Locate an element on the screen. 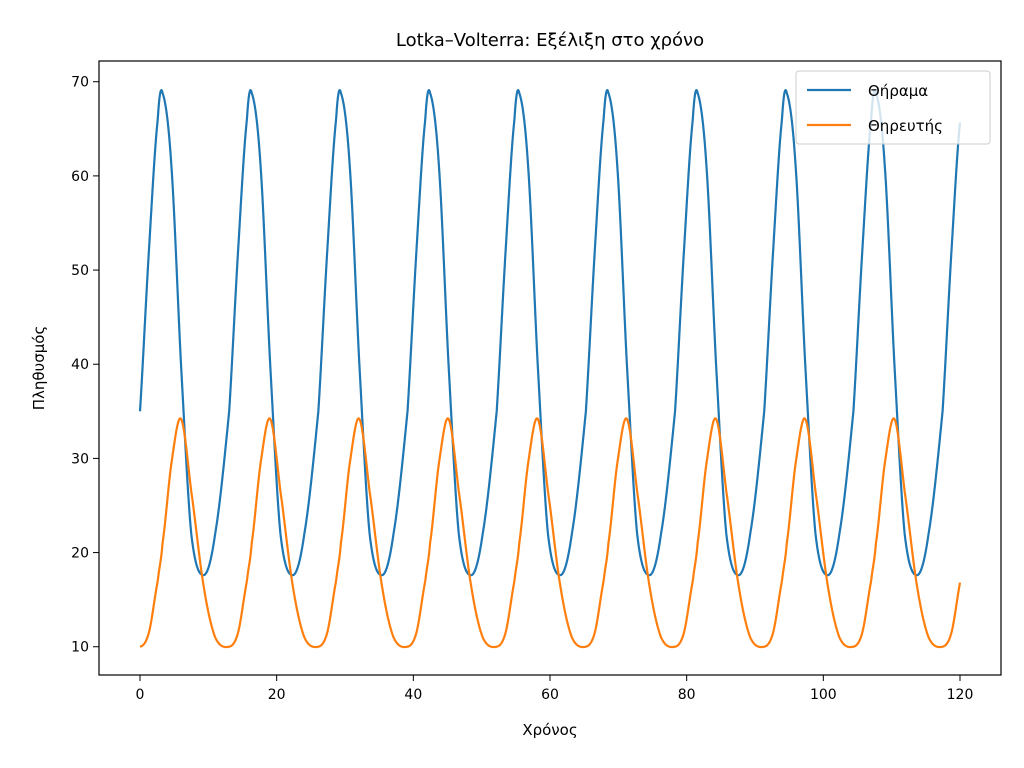 The width and height of the screenshot is (1024, 768). x-axis-label: Χρόνος is located at coordinates (549, 730).